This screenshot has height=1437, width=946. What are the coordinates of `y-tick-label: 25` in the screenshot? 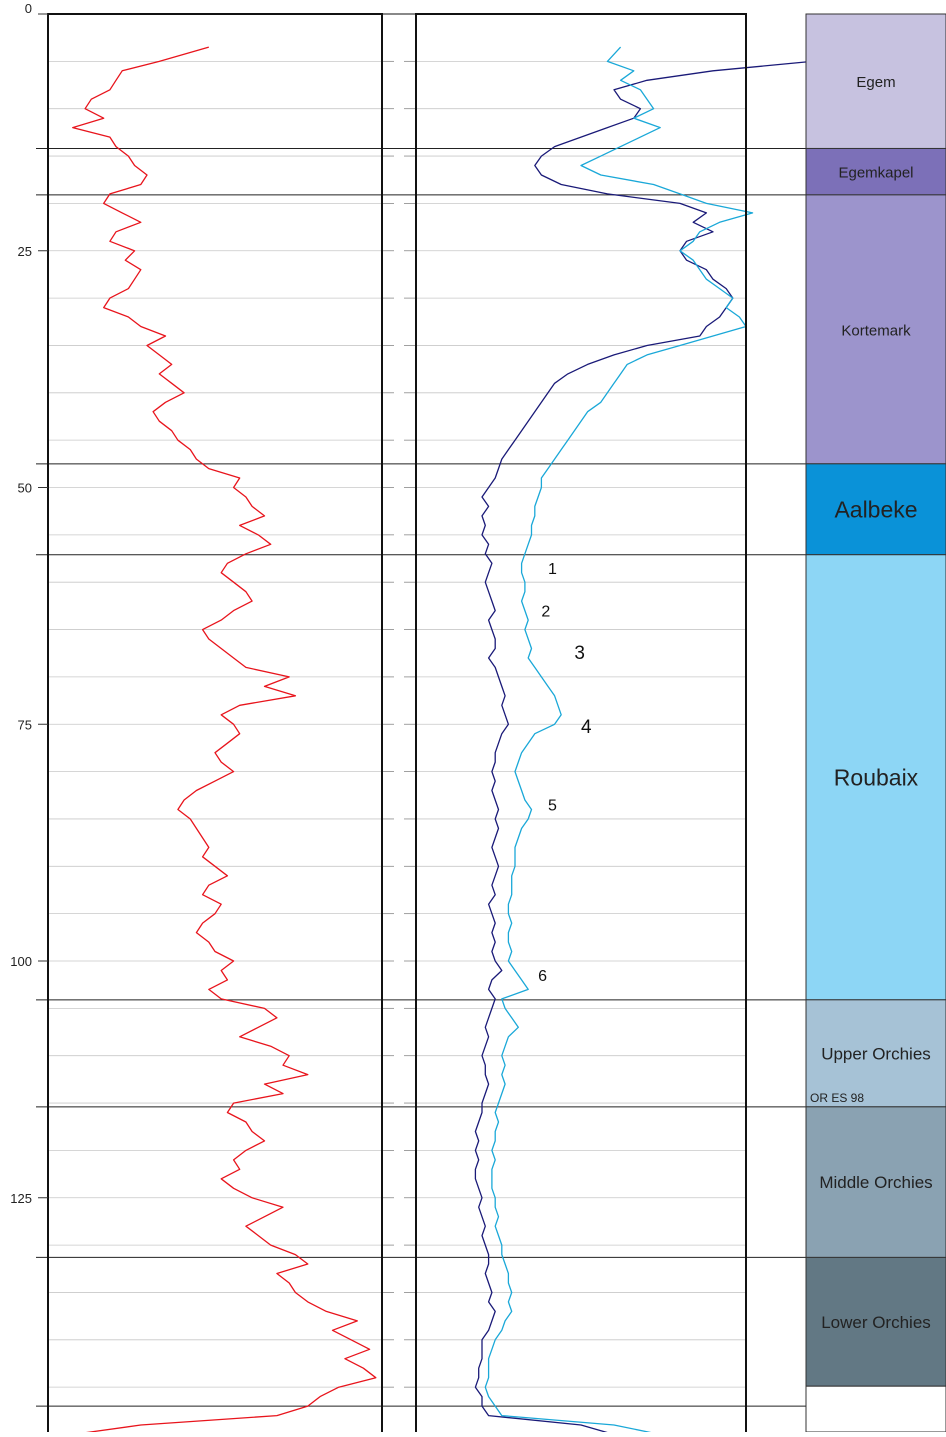 It's located at (25, 251).